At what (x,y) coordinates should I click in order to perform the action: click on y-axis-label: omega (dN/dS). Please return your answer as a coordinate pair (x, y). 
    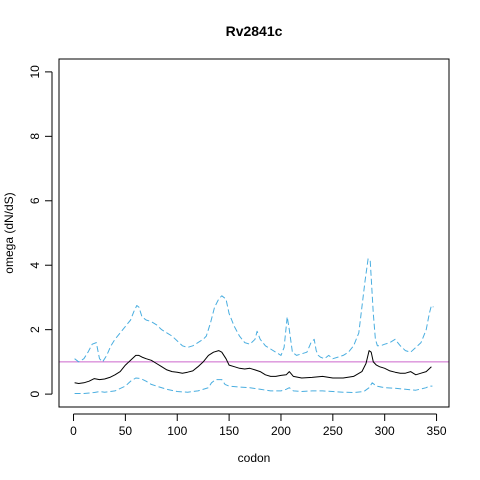
    Looking at the image, I should click on (9, 232).